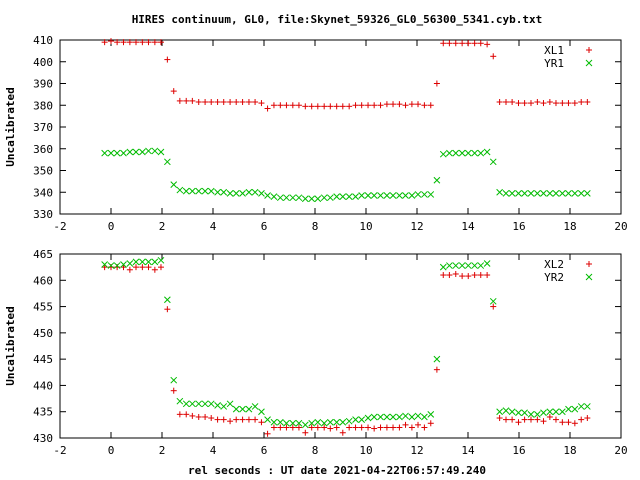 Image resolution: width=640 pixels, height=480 pixels. What do you see at coordinates (43, 171) in the screenshot?
I see `y-tick-label: 350` at bounding box center [43, 171].